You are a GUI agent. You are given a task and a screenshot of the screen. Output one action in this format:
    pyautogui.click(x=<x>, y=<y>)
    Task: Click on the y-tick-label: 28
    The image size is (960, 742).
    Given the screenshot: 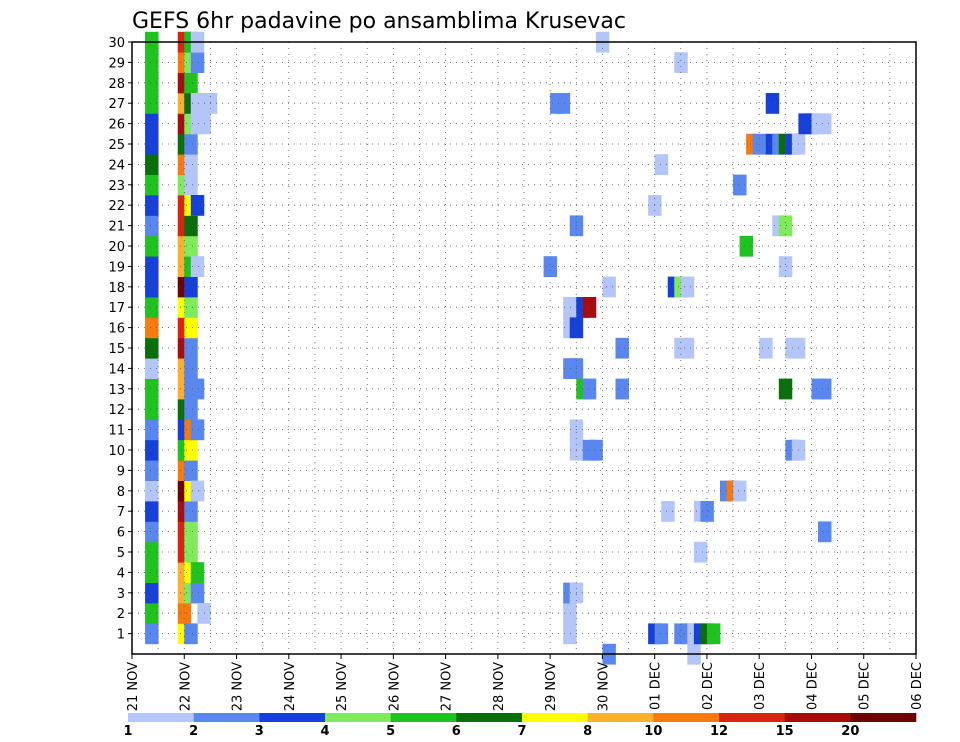 What is the action you would take?
    pyautogui.click(x=116, y=84)
    